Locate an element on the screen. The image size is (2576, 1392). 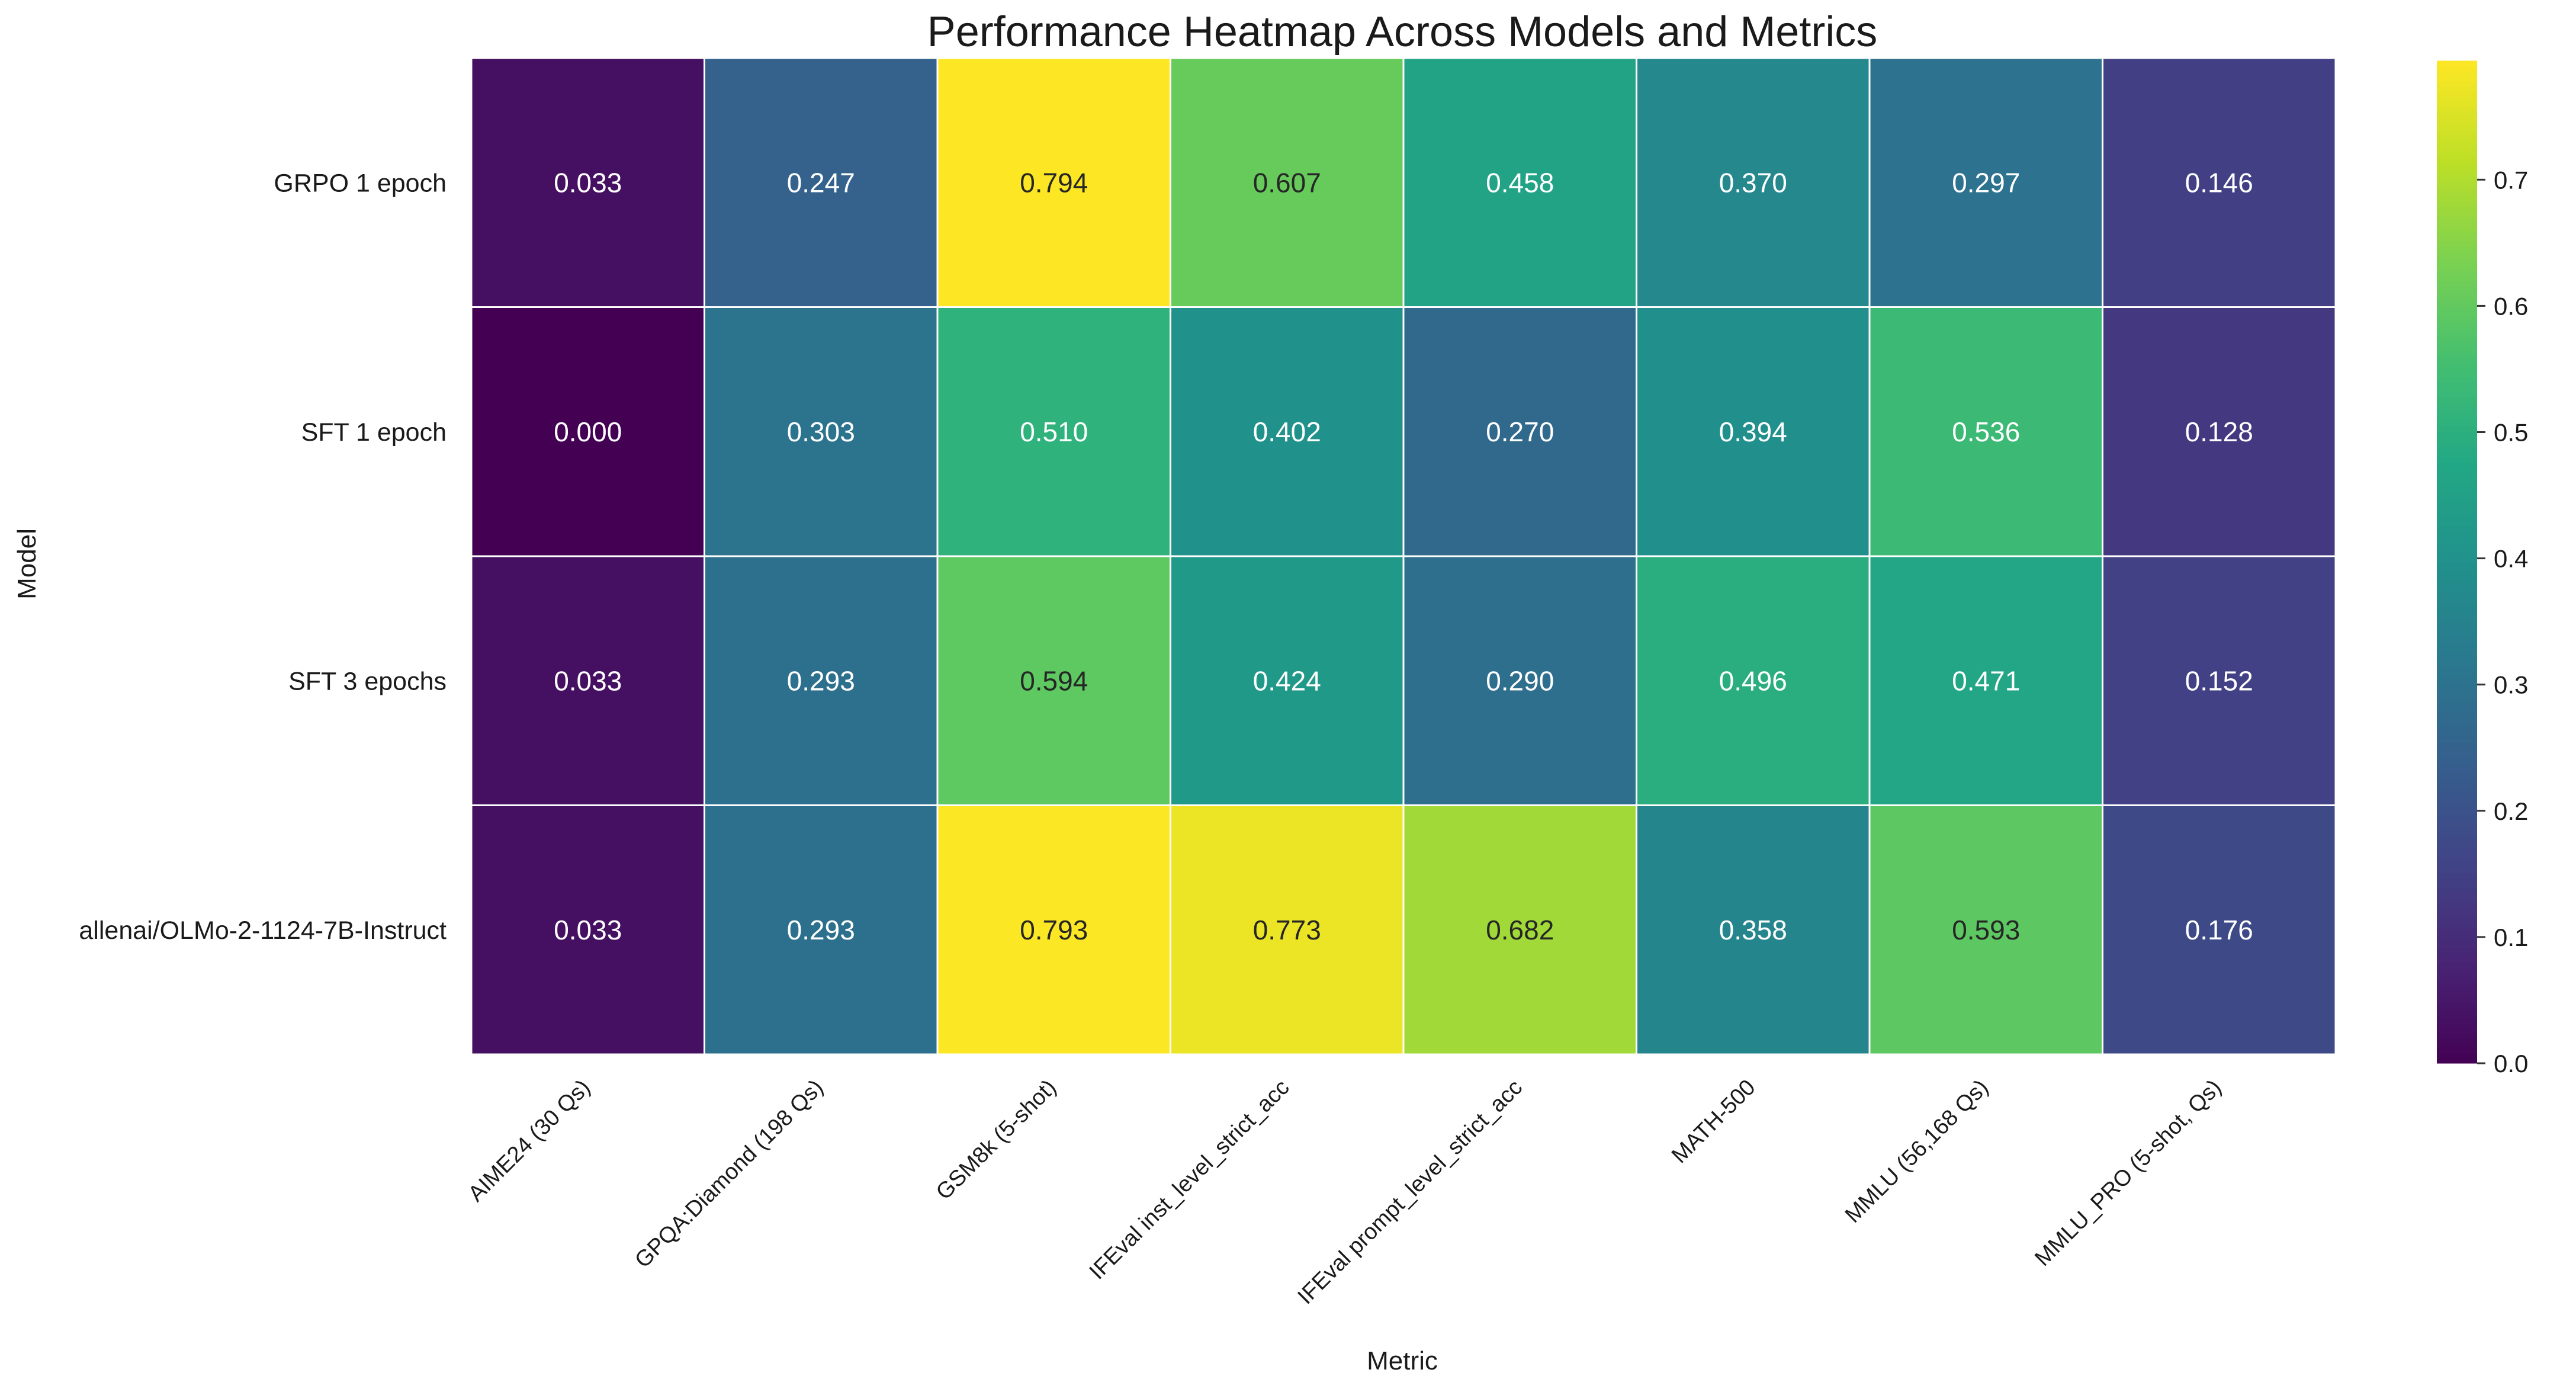
cell-value-label: 0.471 is located at coordinates (1986, 681).